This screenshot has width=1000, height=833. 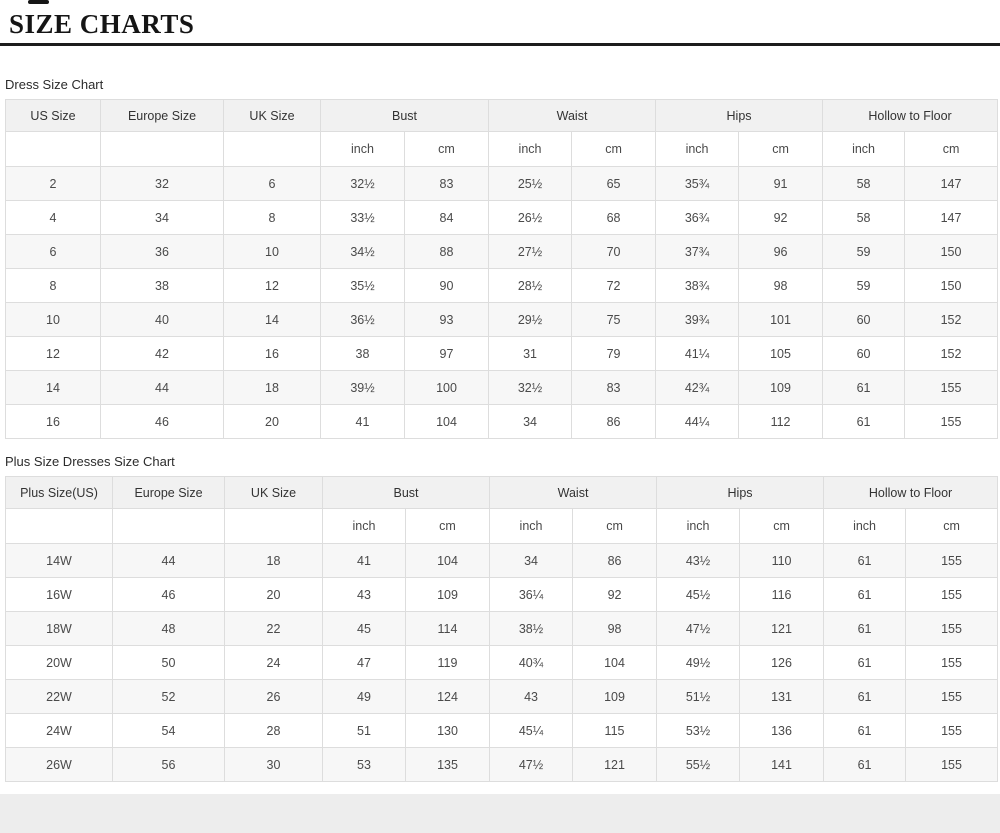 I want to click on table-cell: 93, so click(x=446, y=319).